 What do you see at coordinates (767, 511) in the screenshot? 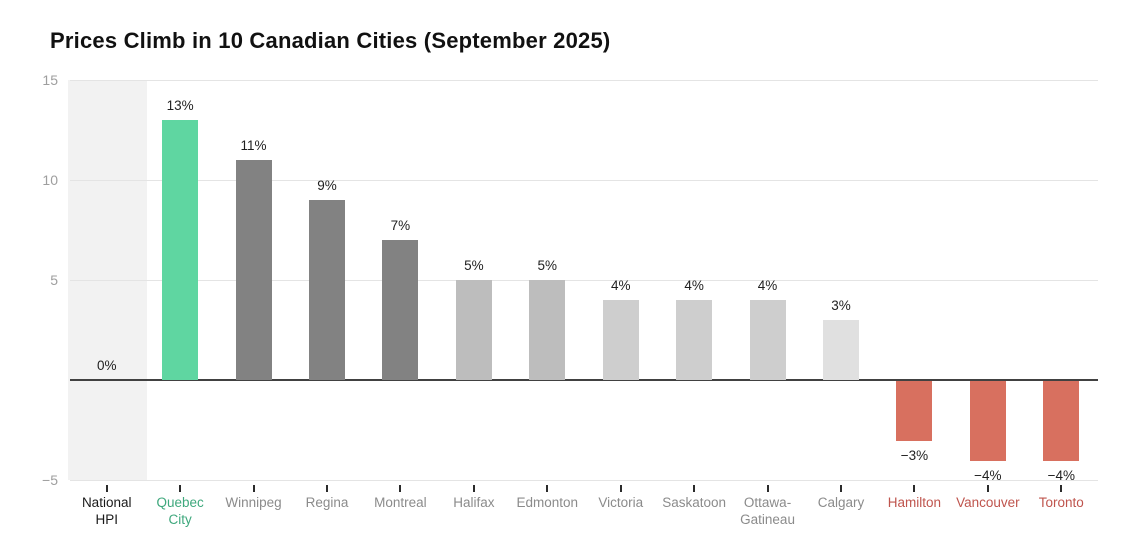
I see `category-label: Ottawa- Gatineau` at bounding box center [767, 511].